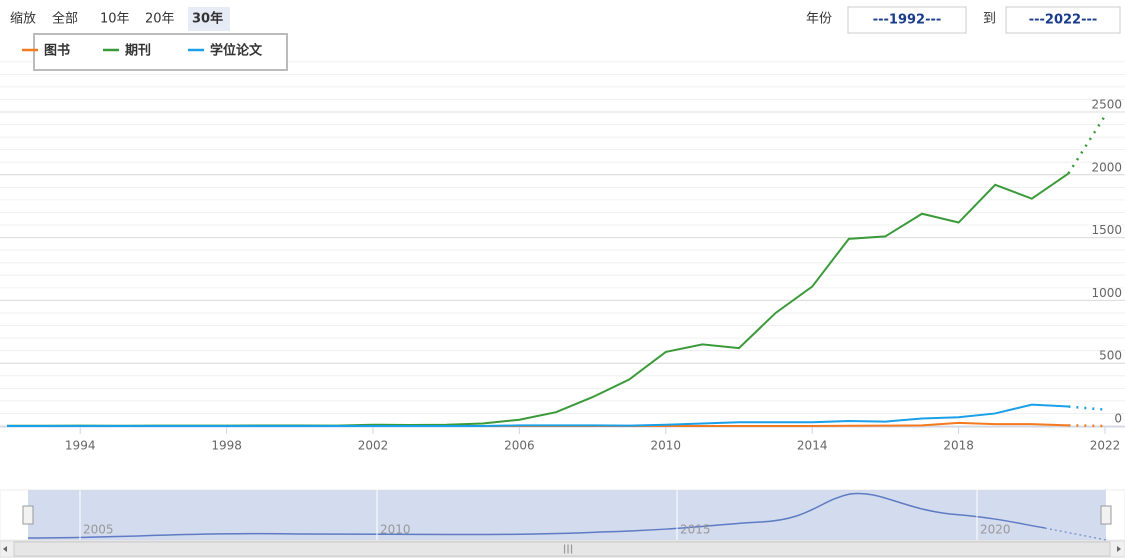 Image resolution: width=1125 pixels, height=558 pixels. What do you see at coordinates (1110, 356) in the screenshot?
I see `y-tick-label: 500` at bounding box center [1110, 356].